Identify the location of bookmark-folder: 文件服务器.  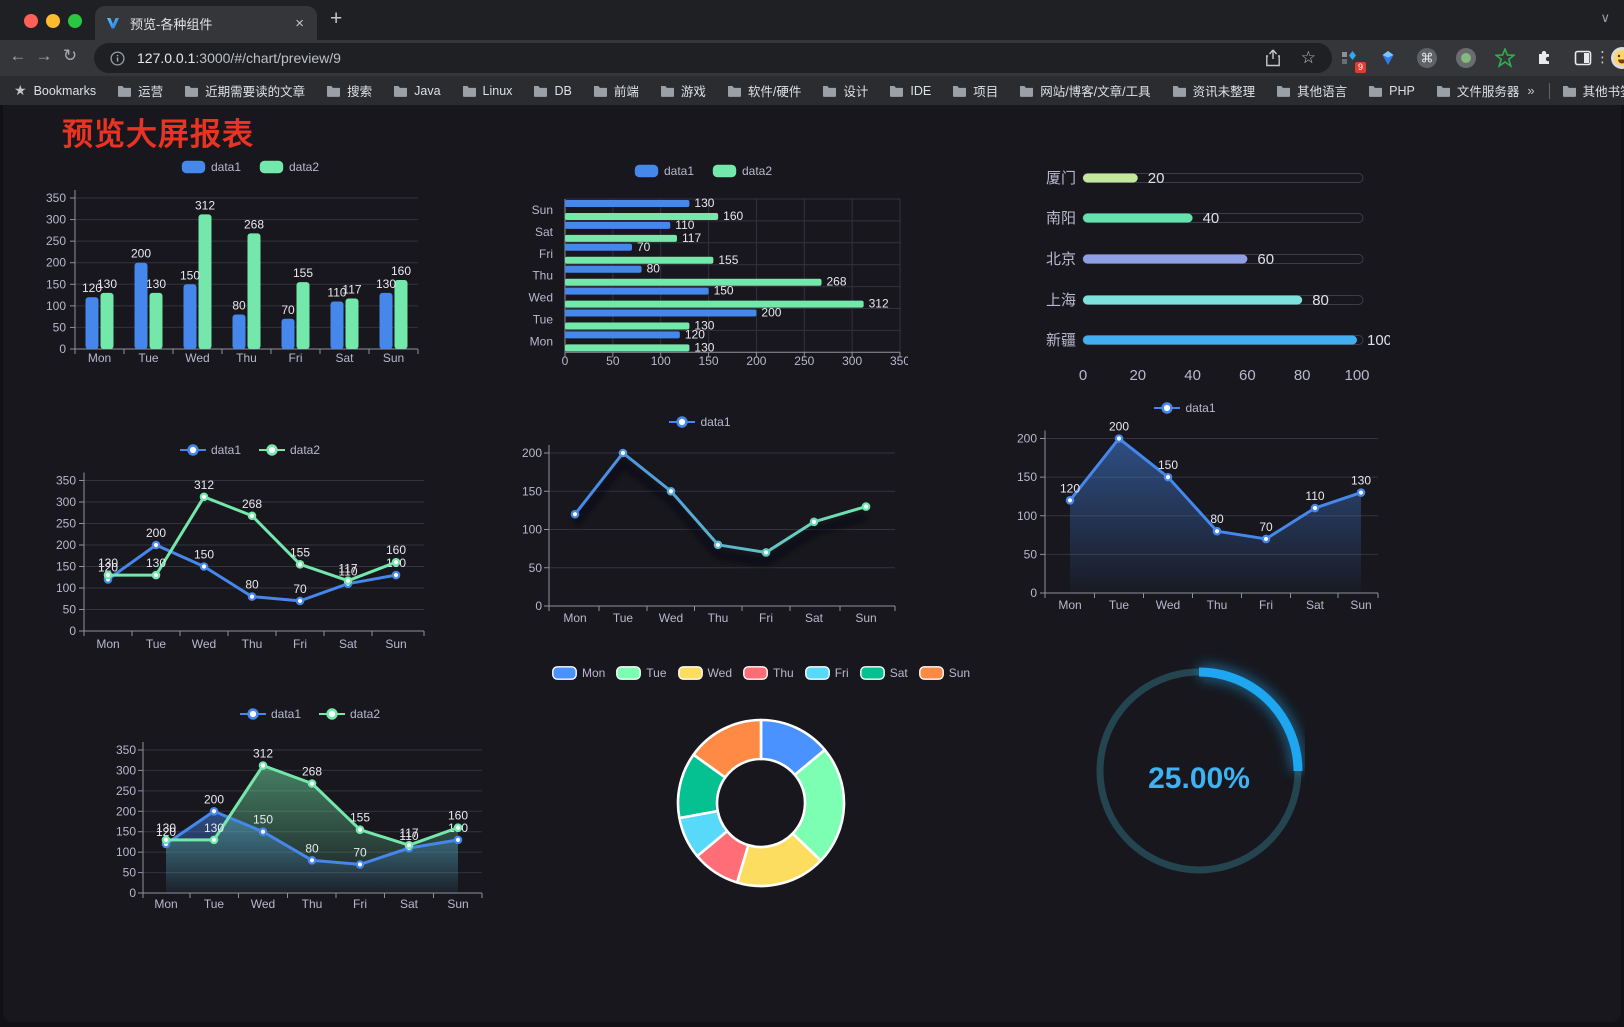
(1477, 90).